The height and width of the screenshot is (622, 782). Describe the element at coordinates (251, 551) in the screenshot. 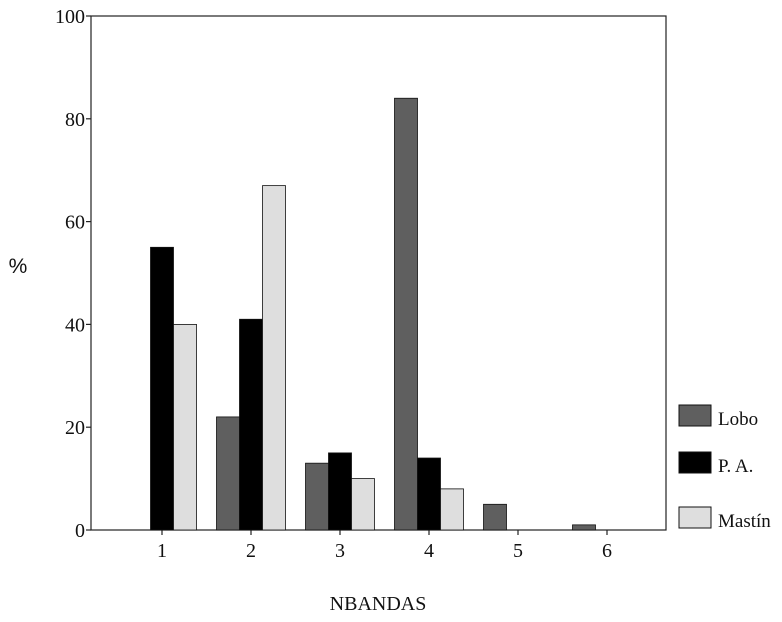

I see `x-tick-label: 2` at that location.